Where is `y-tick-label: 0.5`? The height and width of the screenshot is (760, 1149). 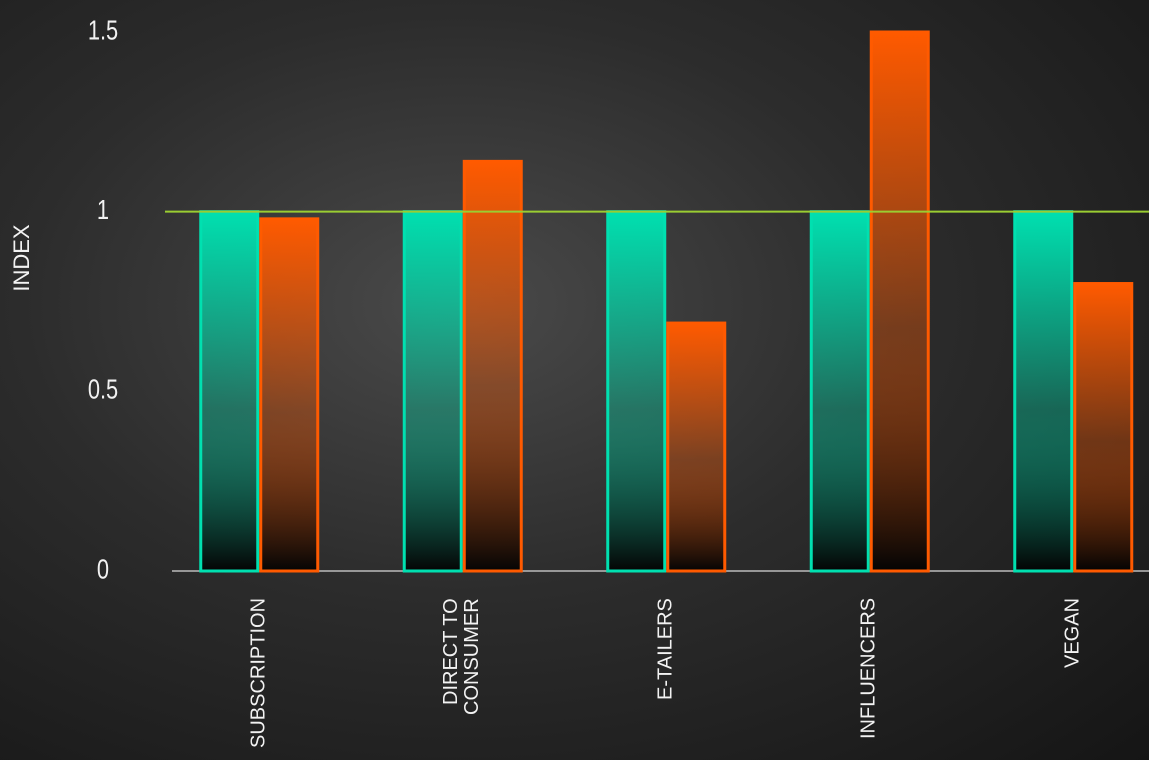 y-tick-label: 0.5 is located at coordinates (103, 389).